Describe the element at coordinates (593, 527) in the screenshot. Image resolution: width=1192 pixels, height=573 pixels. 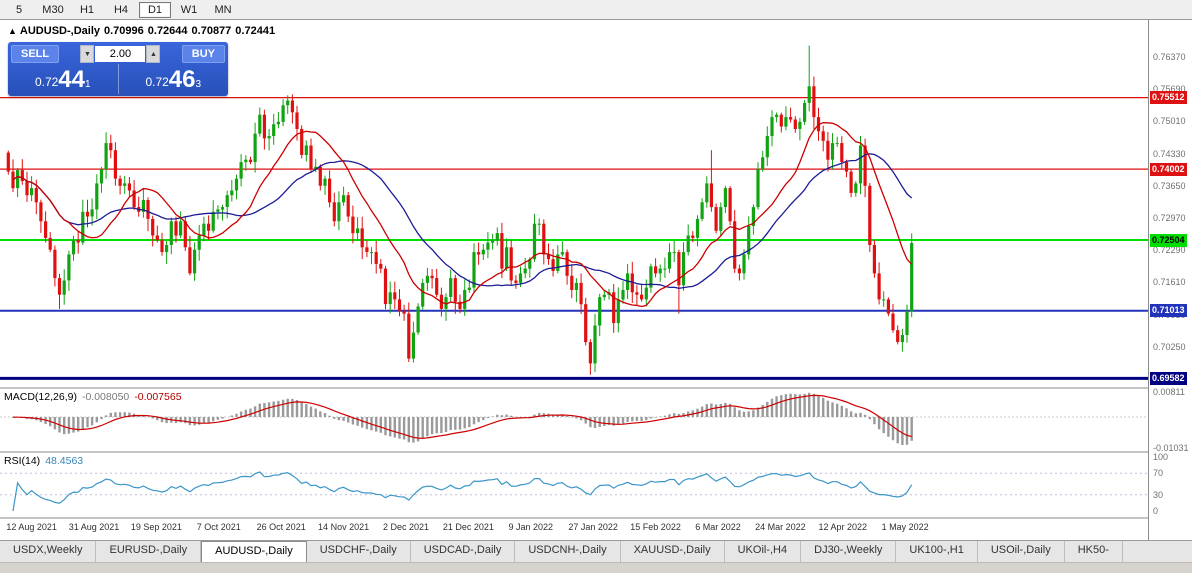
I see `date-label: 27 Jan 2022` at that location.